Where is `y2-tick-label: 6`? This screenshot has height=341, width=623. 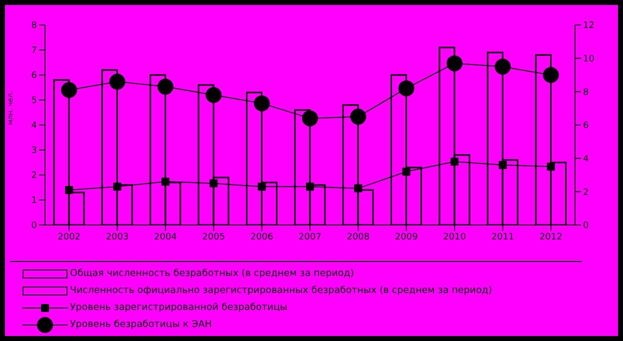 y2-tick-label: 6 is located at coordinates (586, 126).